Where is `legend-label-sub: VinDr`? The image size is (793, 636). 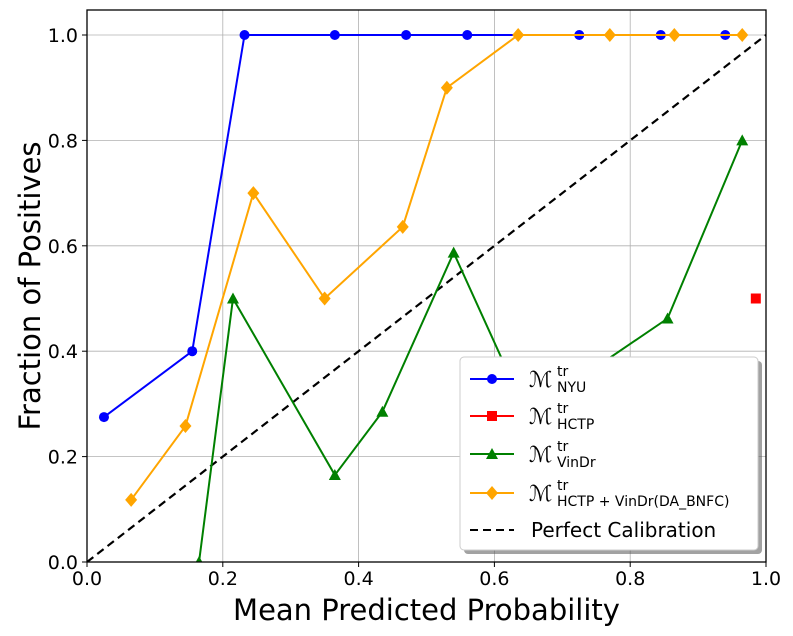 legend-label-sub: VinDr is located at coordinates (576, 463).